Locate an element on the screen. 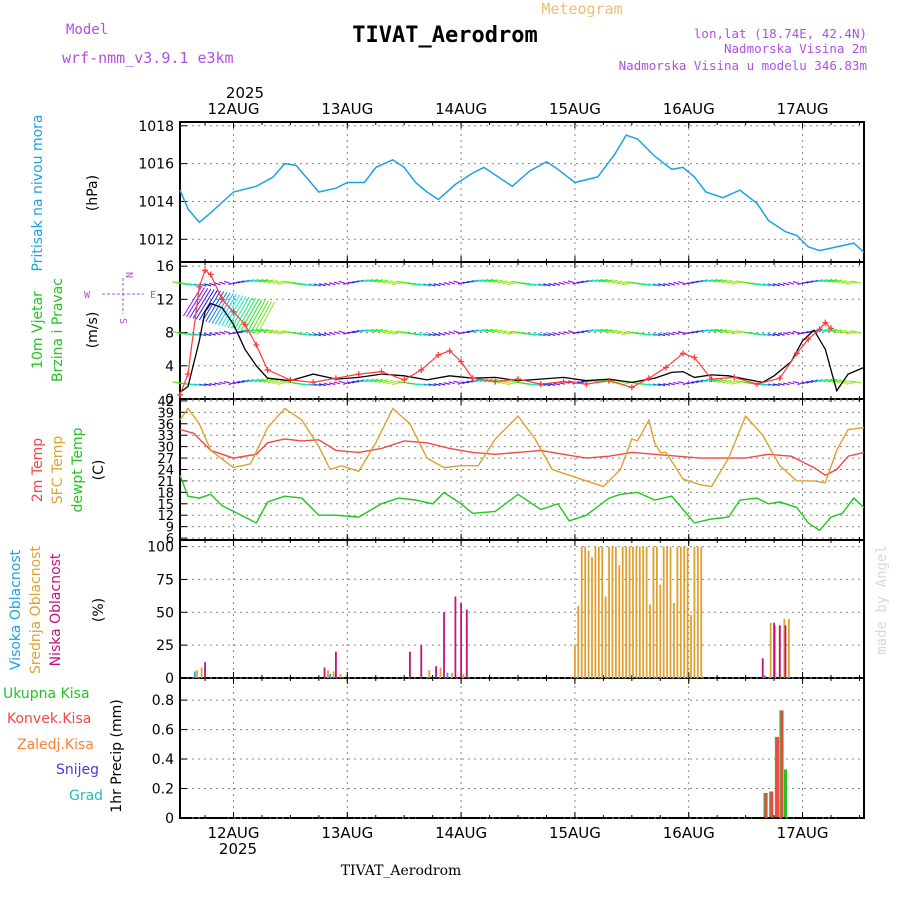 The image size is (900, 900). temperature-y-label: 33 is located at coordinates (165, 436).